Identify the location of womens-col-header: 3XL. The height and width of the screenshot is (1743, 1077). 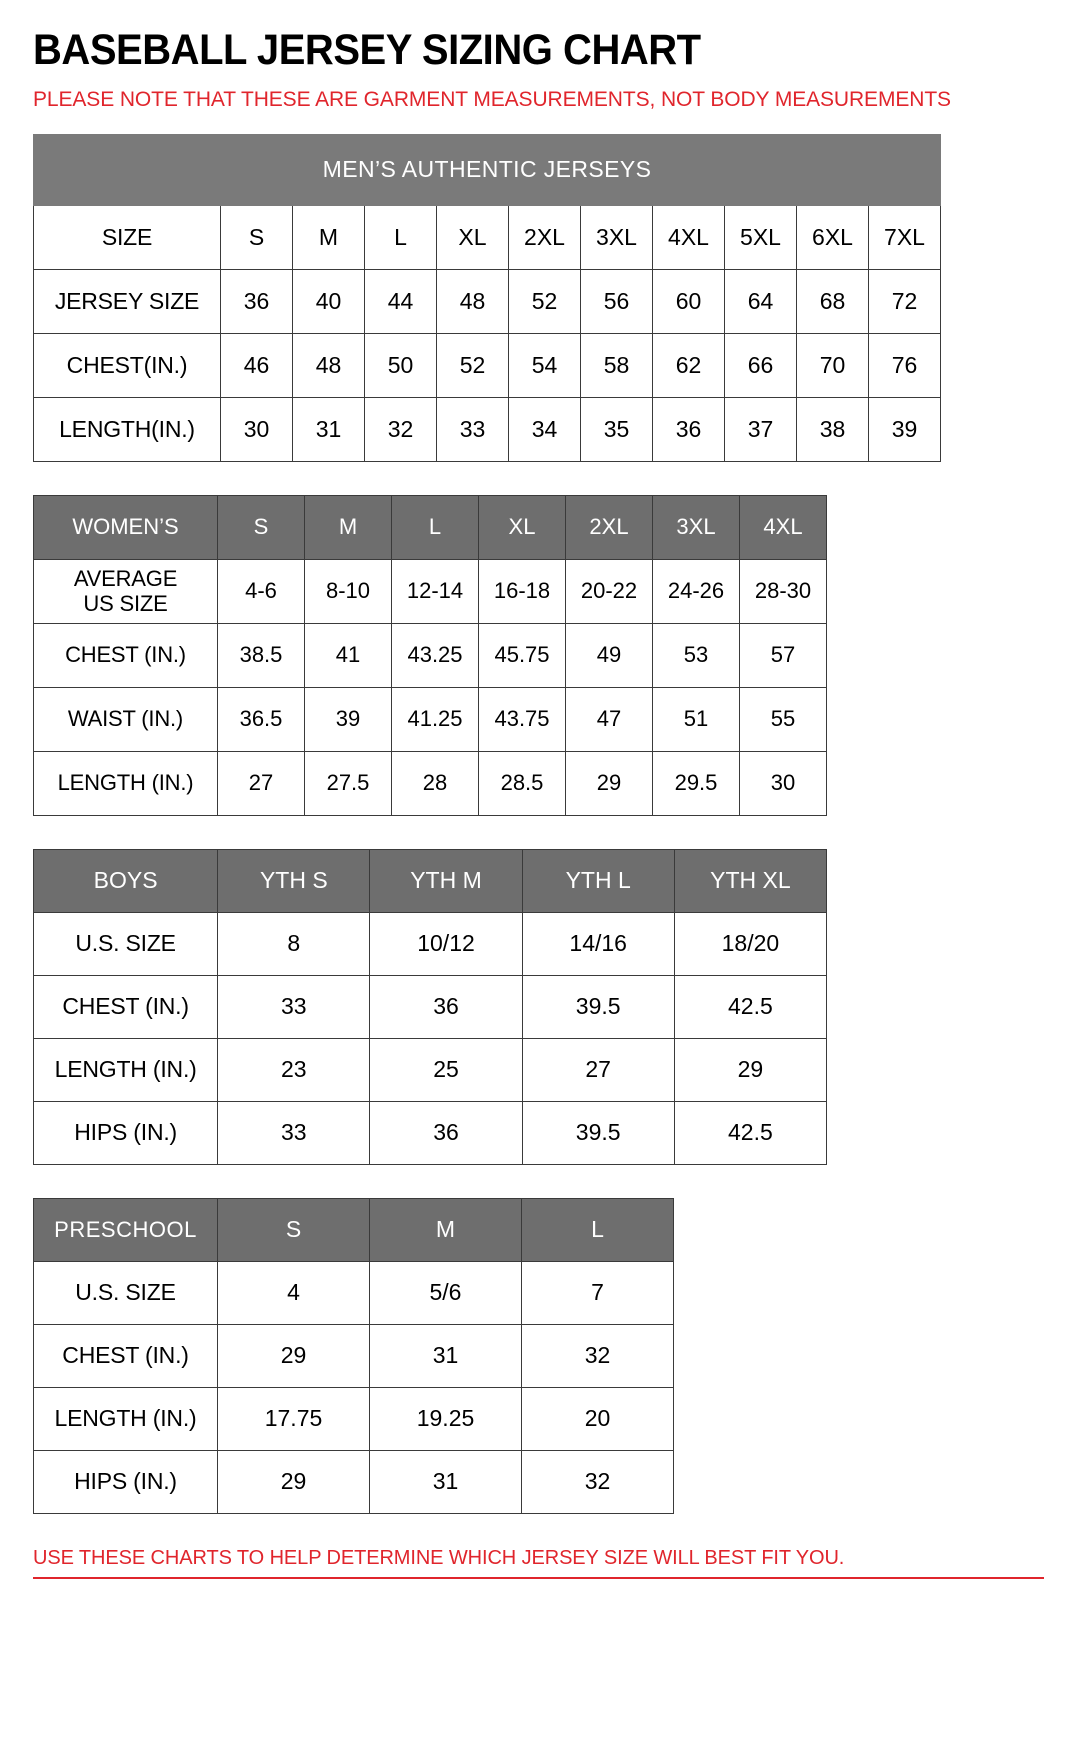
(696, 527).